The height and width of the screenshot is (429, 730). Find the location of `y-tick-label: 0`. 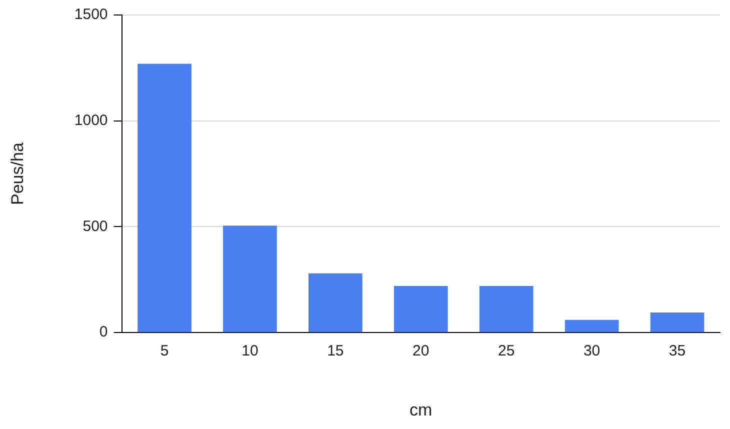

y-tick-label: 0 is located at coordinates (103, 332).